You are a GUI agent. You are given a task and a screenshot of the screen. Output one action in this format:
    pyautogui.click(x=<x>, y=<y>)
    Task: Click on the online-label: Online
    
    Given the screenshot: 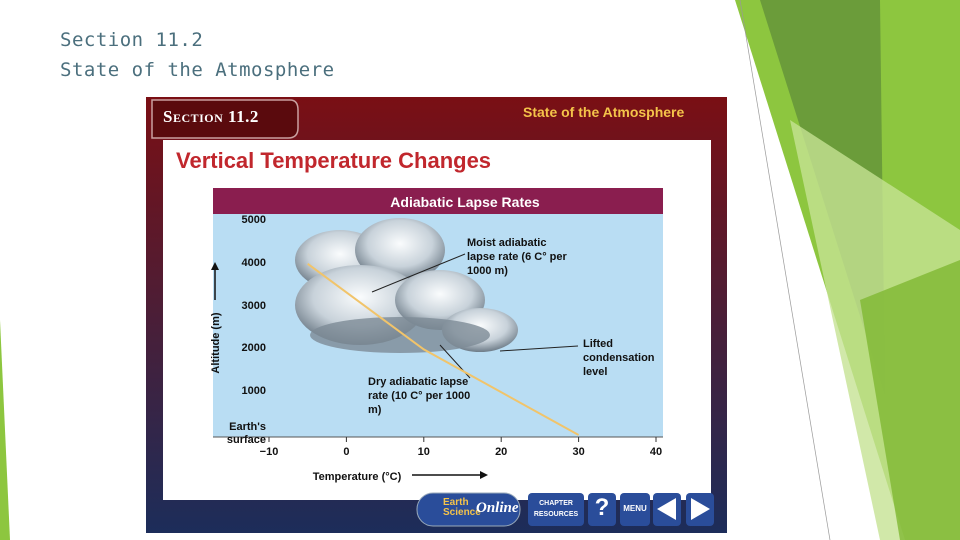 What is the action you would take?
    pyautogui.click(x=497, y=508)
    